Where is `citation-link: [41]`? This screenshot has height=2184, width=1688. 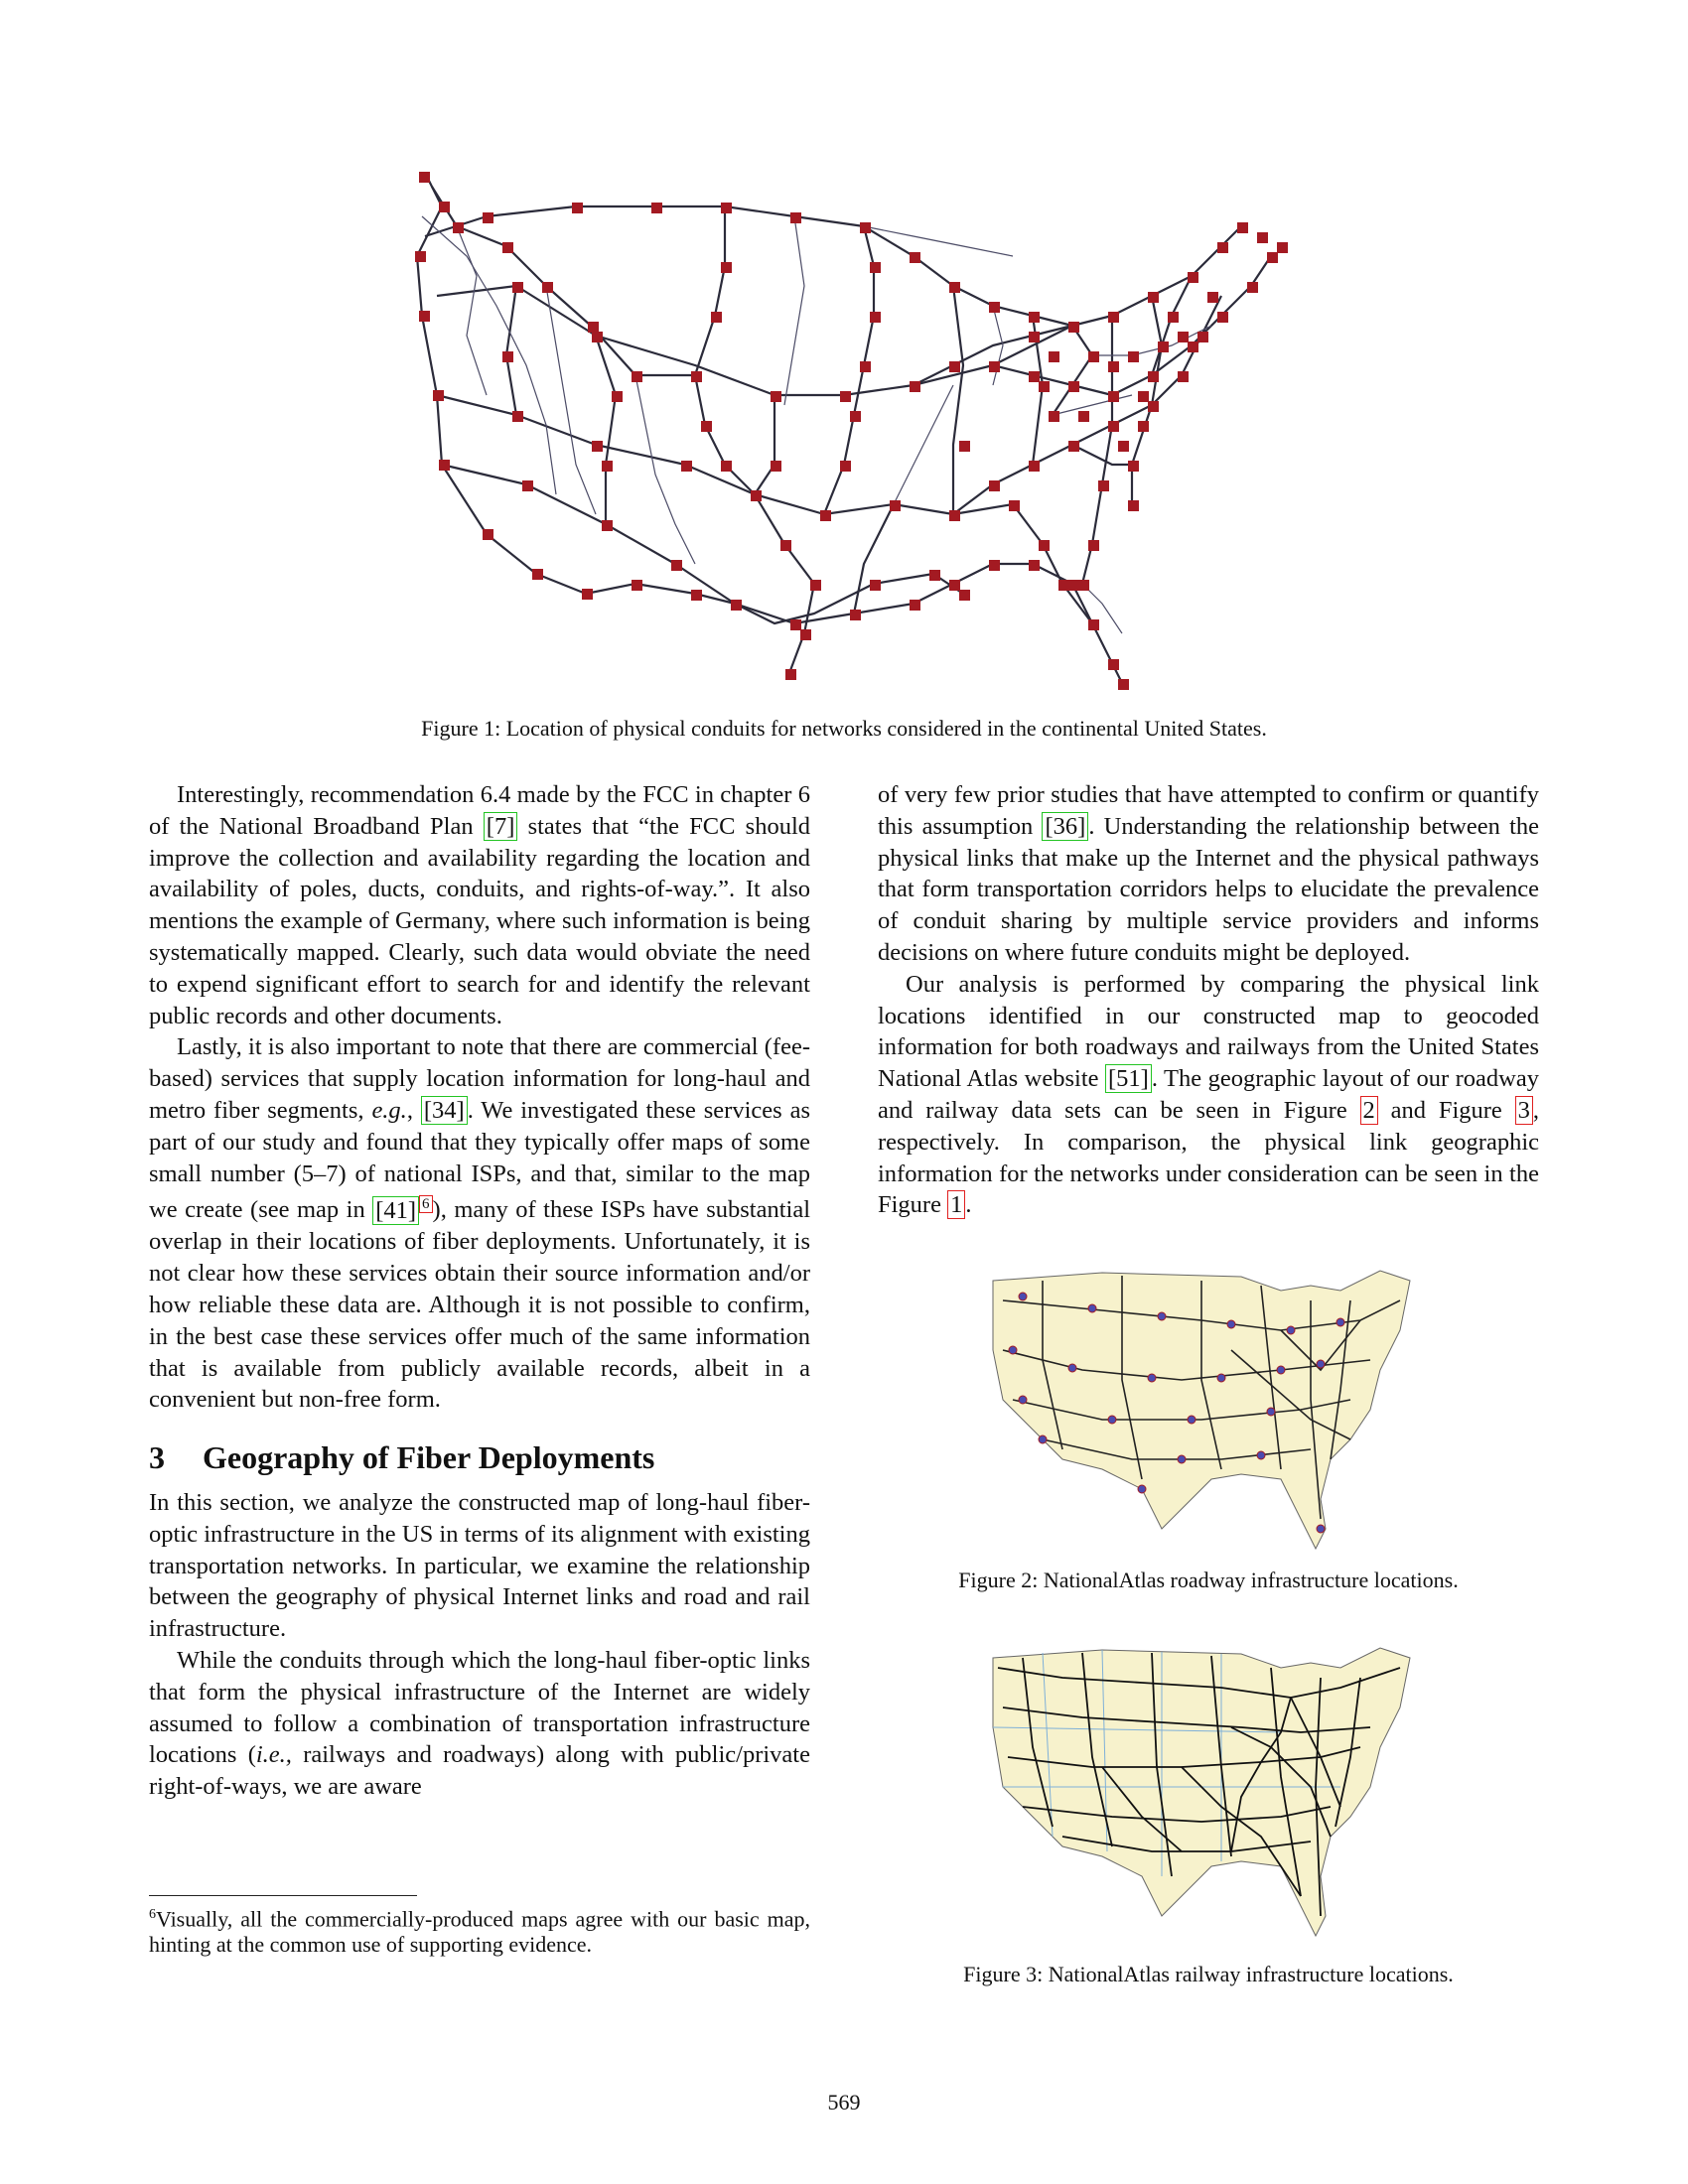
citation-link: [41] is located at coordinates (396, 1210).